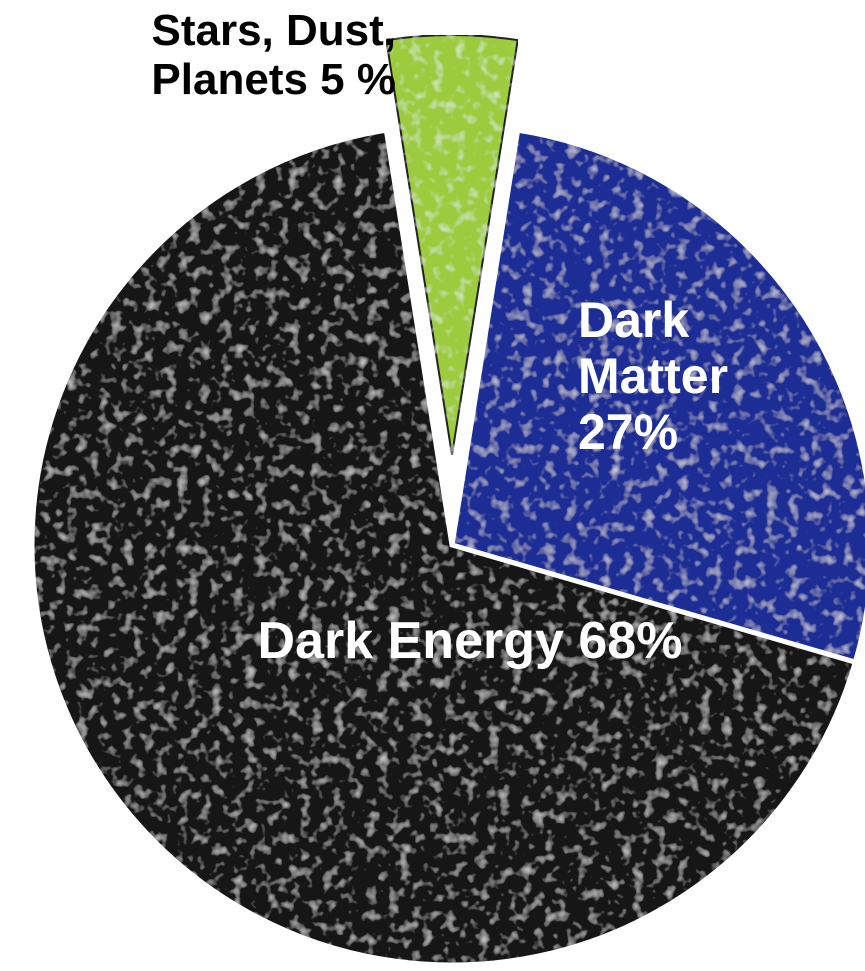 The image size is (865, 971). What do you see at coordinates (410, 641) in the screenshot?
I see `category-label: Dark Energy` at bounding box center [410, 641].